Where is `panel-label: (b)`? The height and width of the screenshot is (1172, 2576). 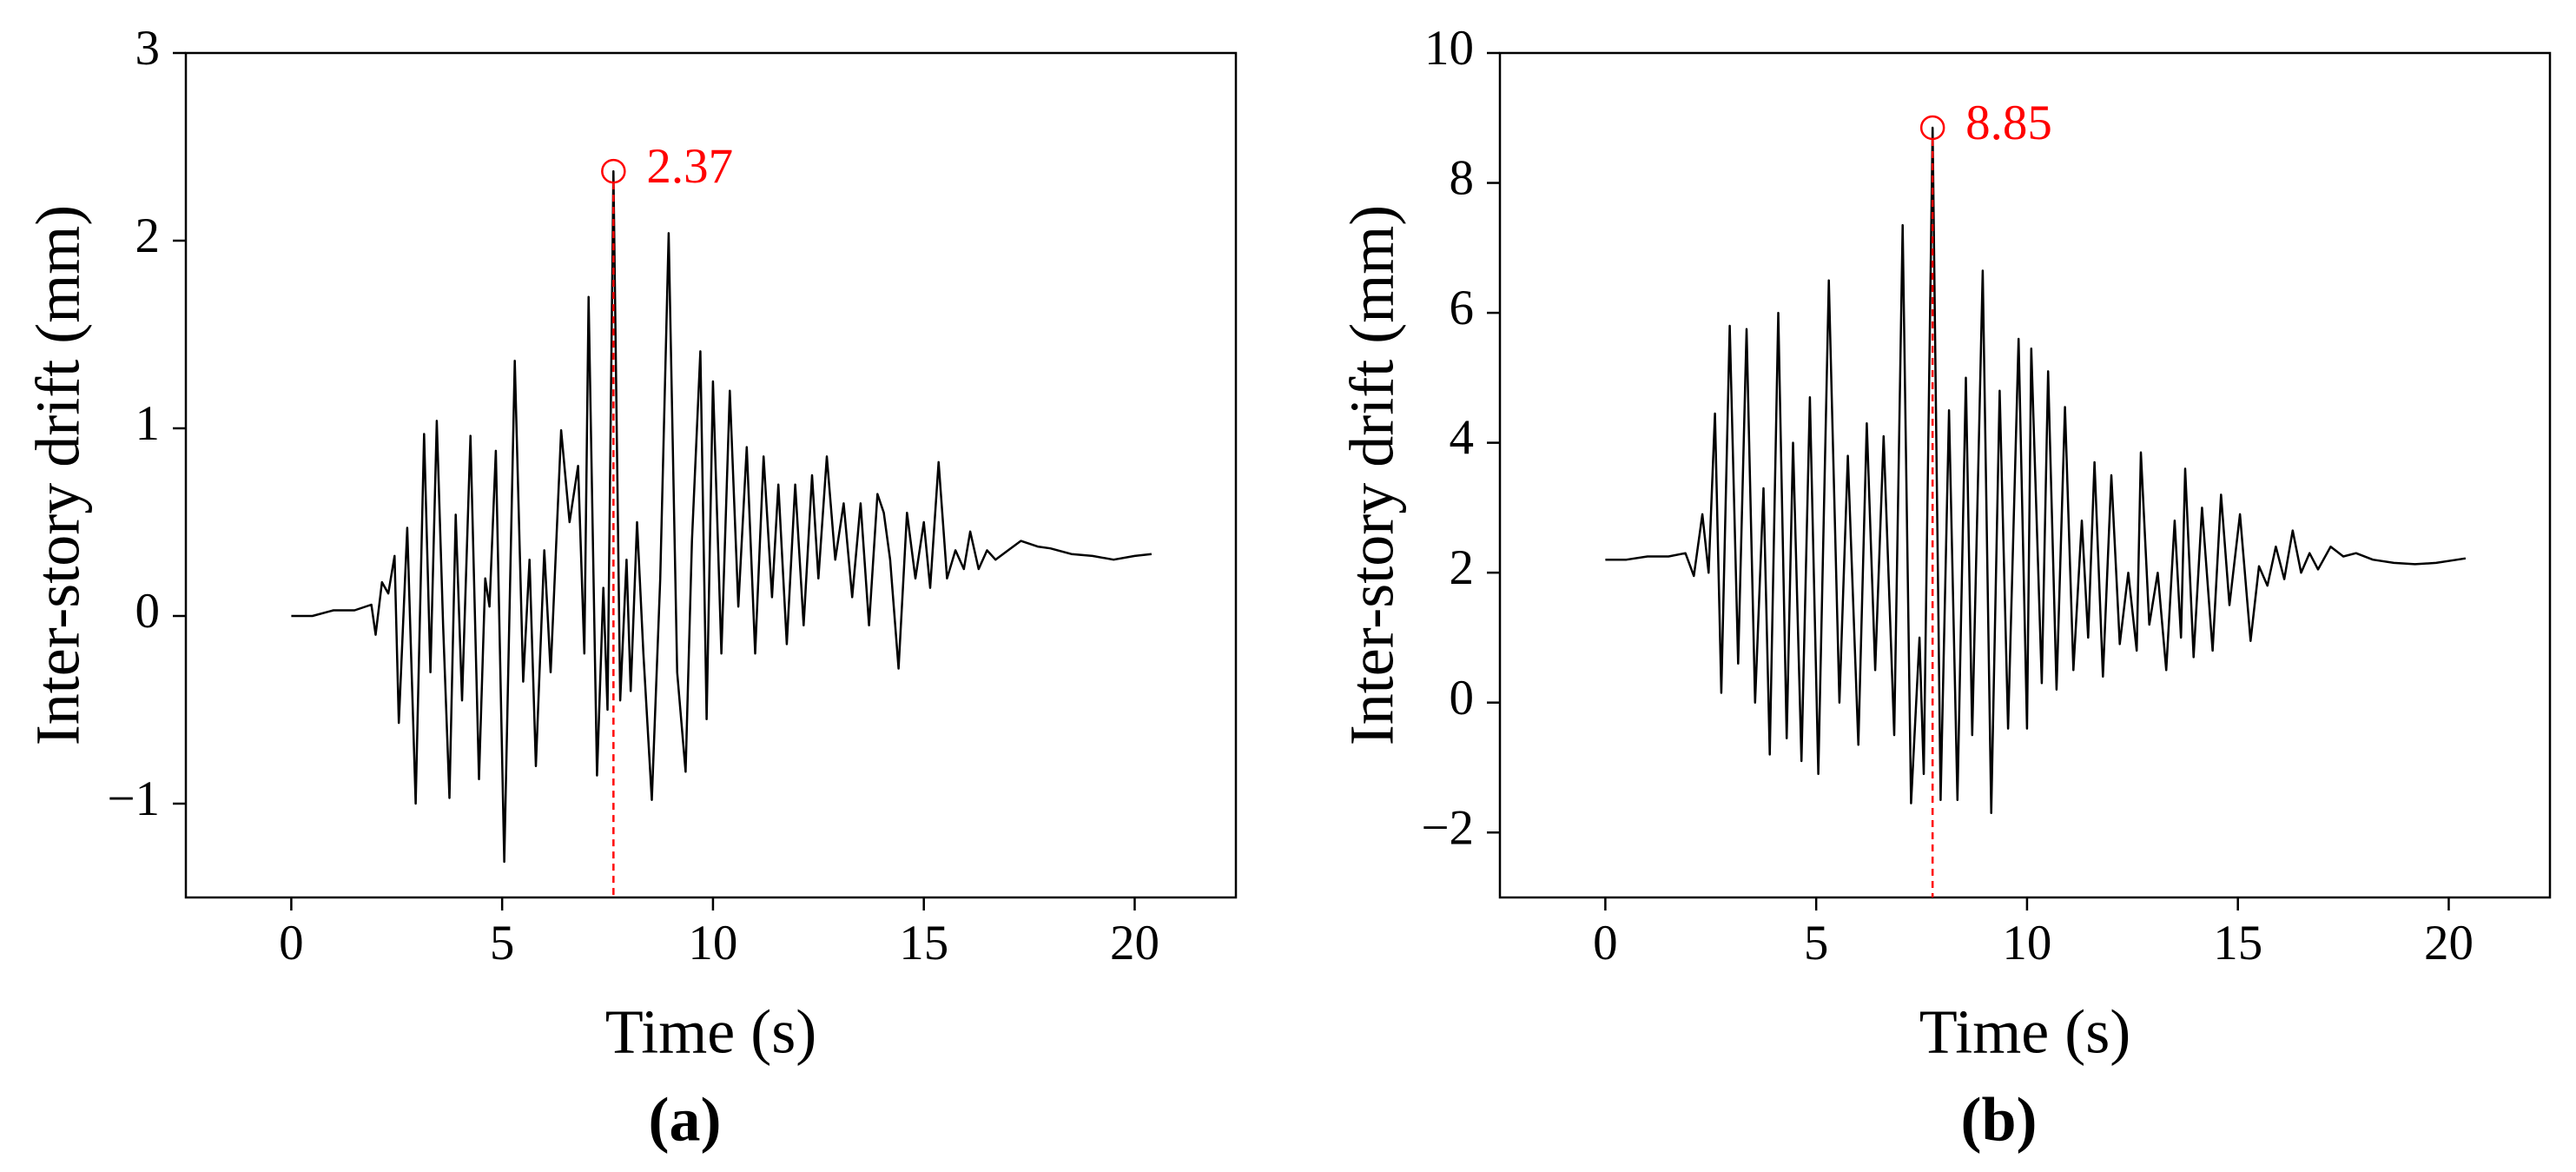 panel-label: (b) is located at coordinates (1999, 1120).